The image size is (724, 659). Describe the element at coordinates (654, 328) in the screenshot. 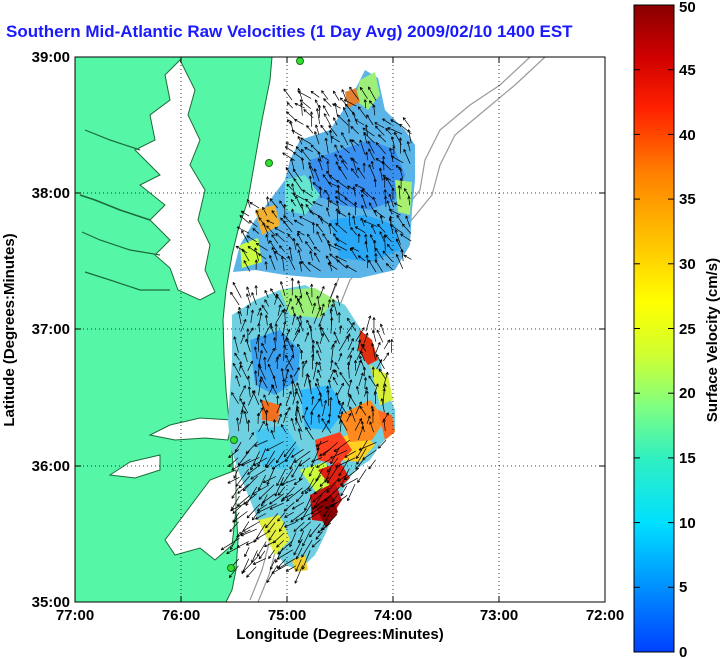

I see `colorbar-ticks` at that location.